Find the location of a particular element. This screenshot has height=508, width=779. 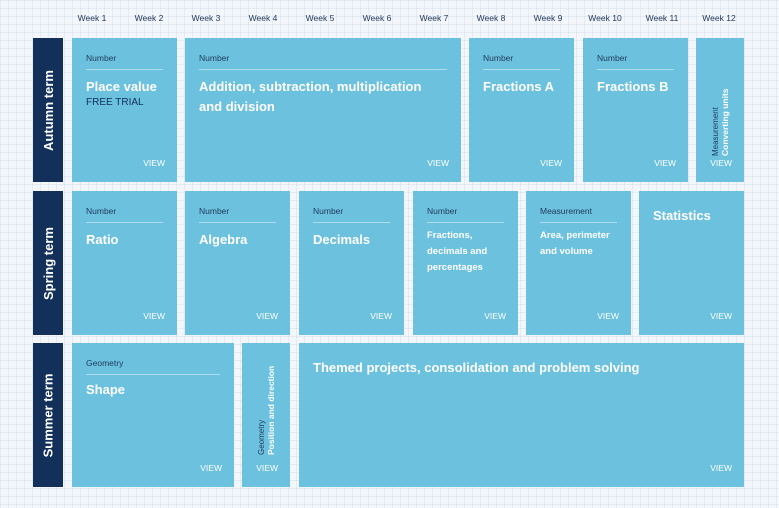

card-fractions-a: Number Fractions A VIEW is located at coordinates (521, 110).